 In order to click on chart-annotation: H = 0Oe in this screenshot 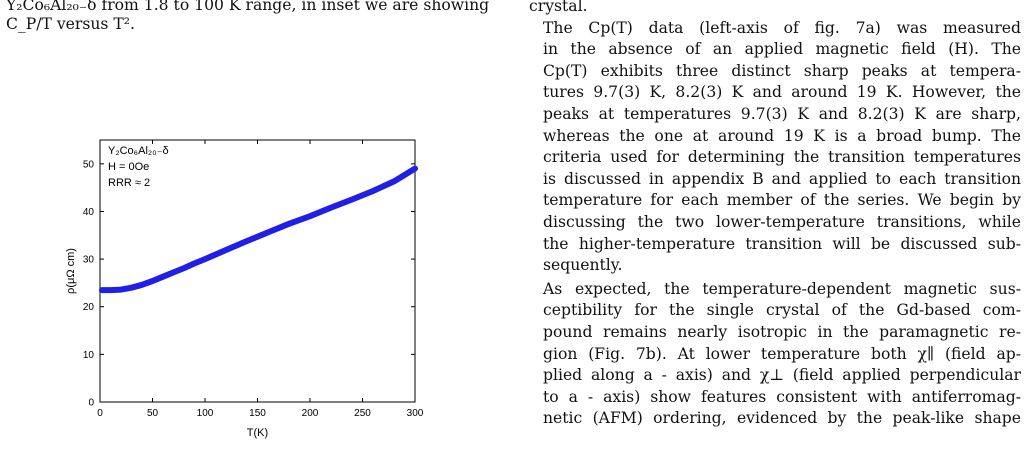, I will do `click(128, 167)`.